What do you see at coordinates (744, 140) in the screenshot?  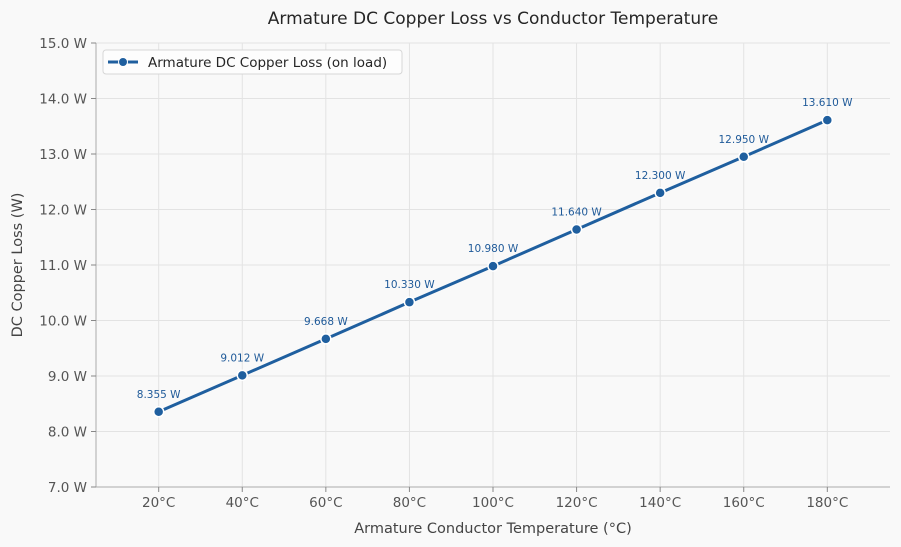 I see `data-label: 12.950 W` at bounding box center [744, 140].